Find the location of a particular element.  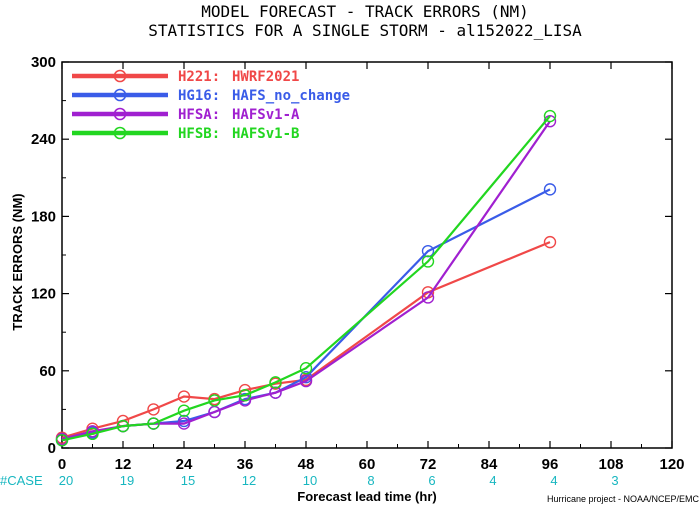

x-tick-label: 120 is located at coordinates (671, 464).